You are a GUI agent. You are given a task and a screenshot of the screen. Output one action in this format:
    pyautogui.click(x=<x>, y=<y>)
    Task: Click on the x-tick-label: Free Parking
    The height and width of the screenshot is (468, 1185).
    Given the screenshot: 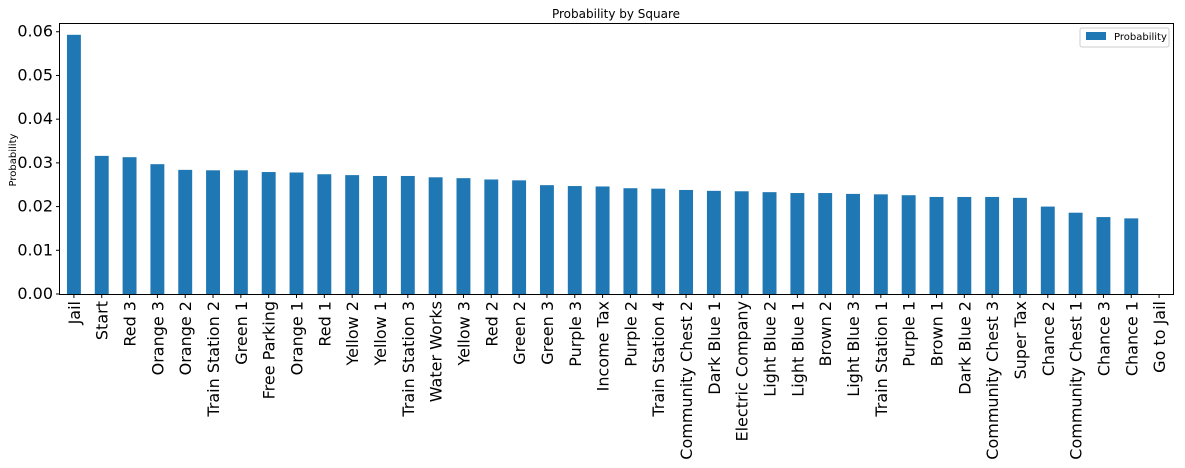 What is the action you would take?
    pyautogui.click(x=269, y=350)
    